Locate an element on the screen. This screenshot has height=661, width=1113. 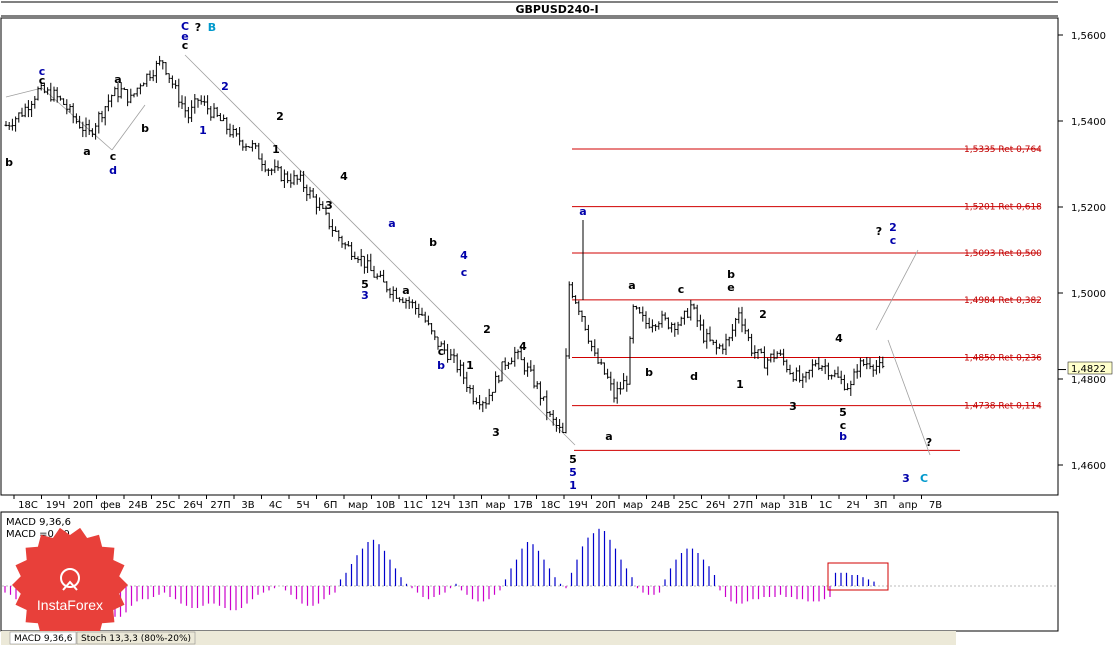
time-tick-label: 1С is located at coordinates (825, 505).